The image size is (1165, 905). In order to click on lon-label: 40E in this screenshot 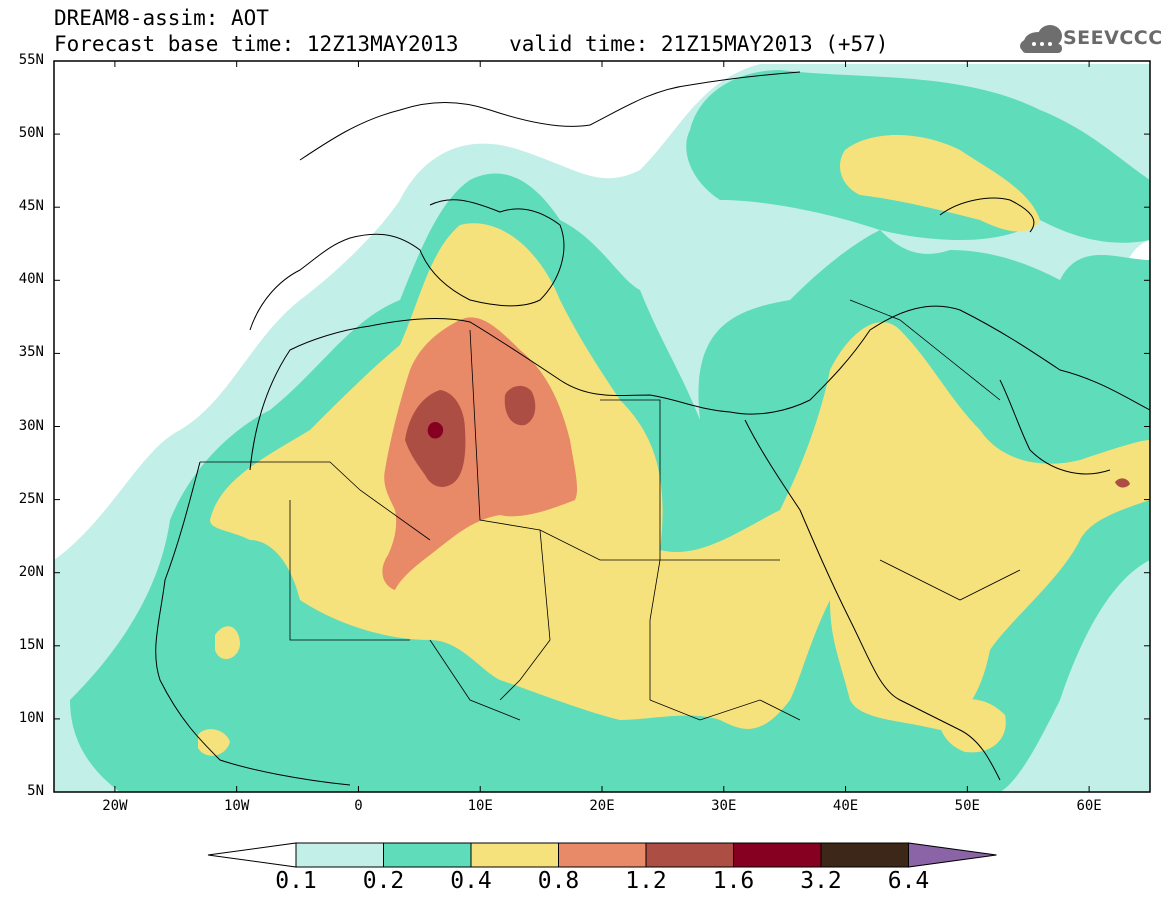, I will do `click(845, 806)`.